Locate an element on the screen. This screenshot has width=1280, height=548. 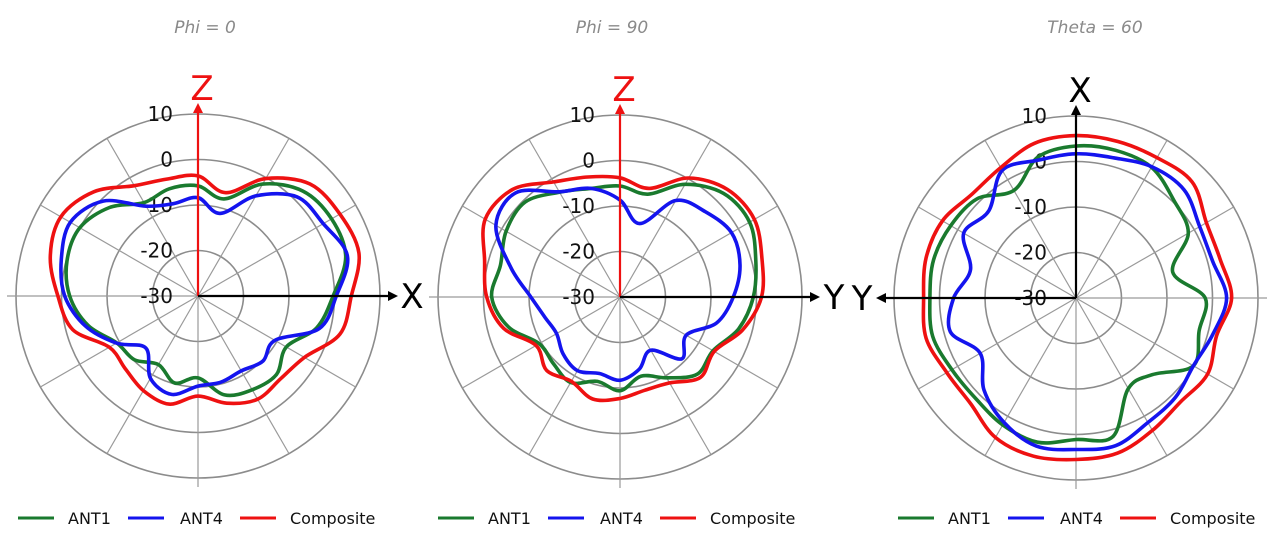
plot-title: Phi = 0 is located at coordinates (205, 28).